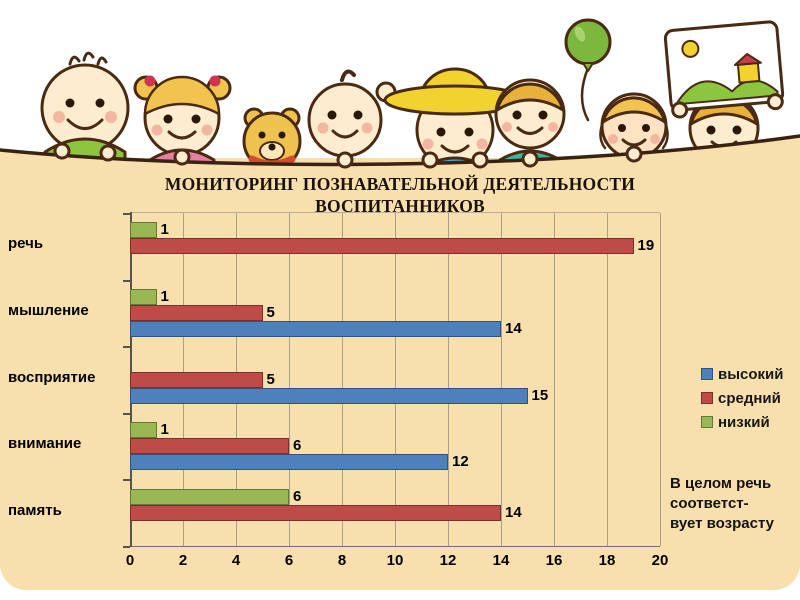 The image size is (800, 600). Describe the element at coordinates (236, 560) in the screenshot. I see `x-tick-label: 4` at that location.